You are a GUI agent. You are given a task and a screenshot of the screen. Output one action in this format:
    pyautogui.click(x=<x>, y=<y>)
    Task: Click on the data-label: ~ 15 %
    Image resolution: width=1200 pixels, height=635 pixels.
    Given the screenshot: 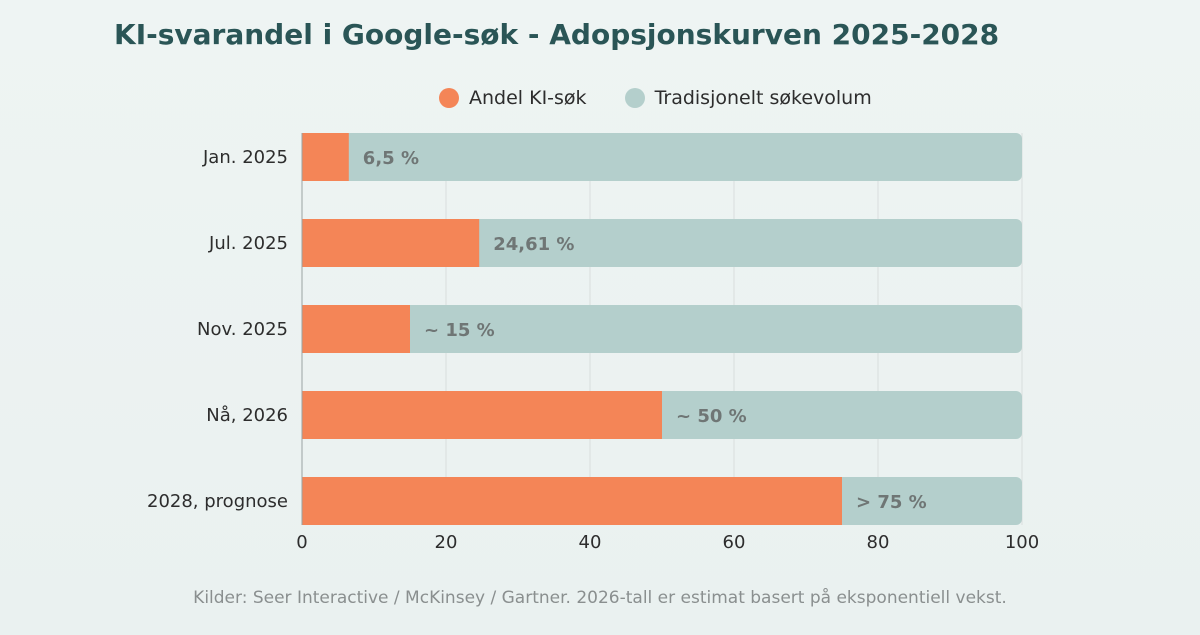 What is the action you would take?
    pyautogui.click(x=459, y=330)
    